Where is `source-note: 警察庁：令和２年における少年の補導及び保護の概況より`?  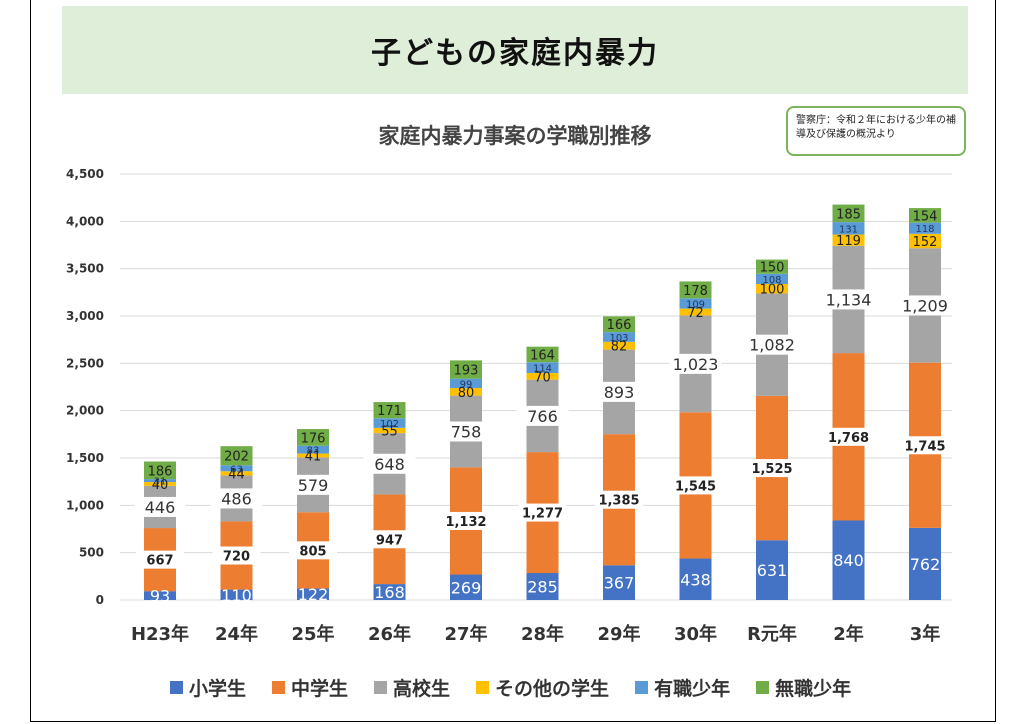
source-note: 警察庁：令和２年における少年の補導及び保護の概況より is located at coordinates (876, 127).